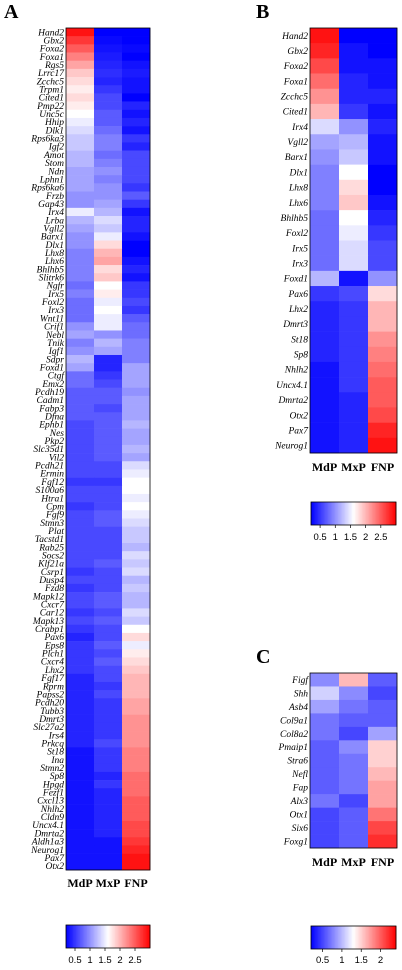 Image resolution: width=402 pixels, height=970 pixels. Describe the element at coordinates (49, 393) in the screenshot. I see `row-label: Pcdh19` at that location.